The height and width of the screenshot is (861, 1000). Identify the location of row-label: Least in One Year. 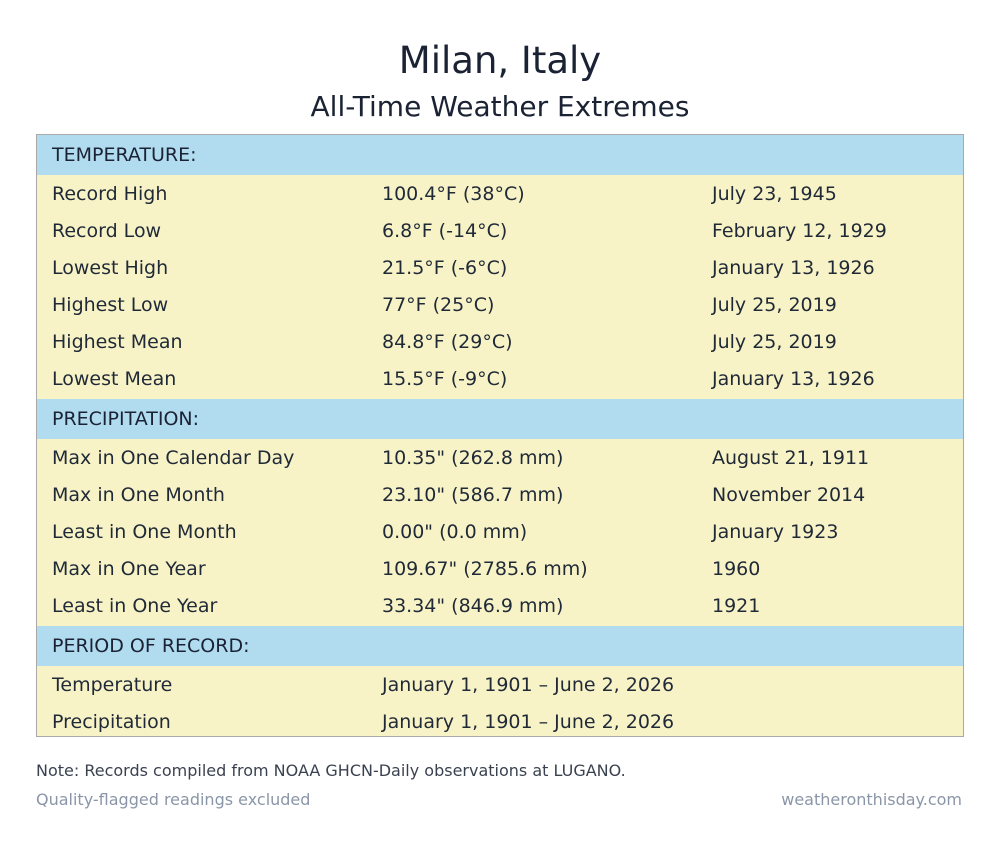
(135, 606).